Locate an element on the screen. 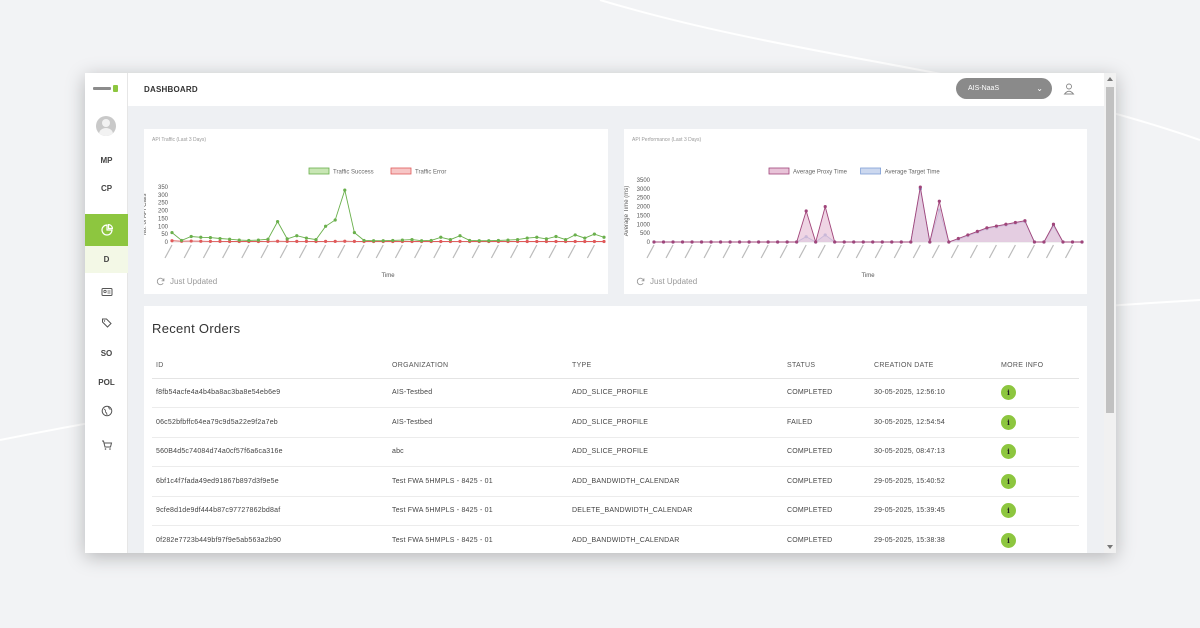 This screenshot has width=1200, height=628. sidebar-item-d: D is located at coordinates (106, 259).